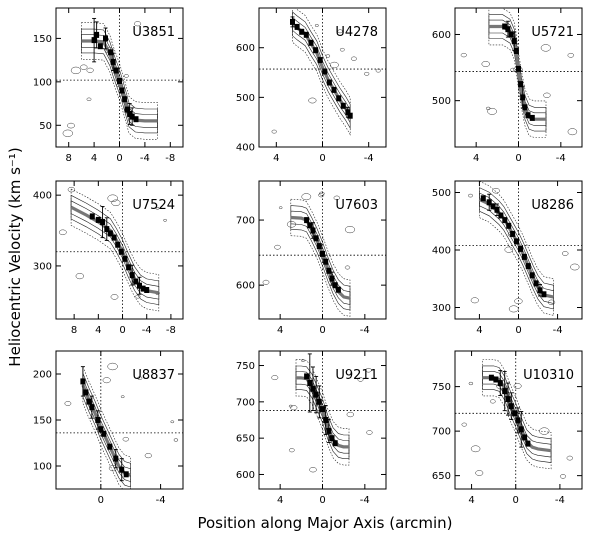 This screenshot has height=535, width=601. Describe the element at coordinates (245, 148) in the screenshot. I see `y-tick-label: 400` at that location.